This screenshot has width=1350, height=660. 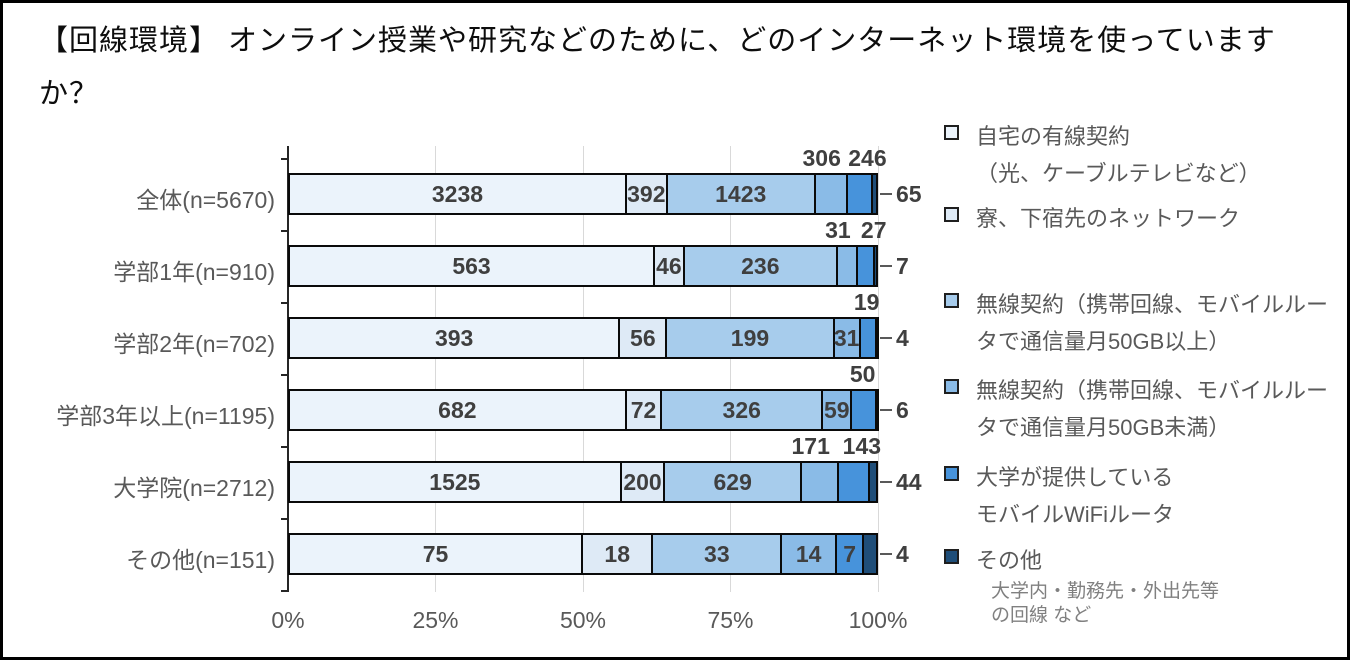 I want to click on bar-segment: 392, so click(x=645, y=194).